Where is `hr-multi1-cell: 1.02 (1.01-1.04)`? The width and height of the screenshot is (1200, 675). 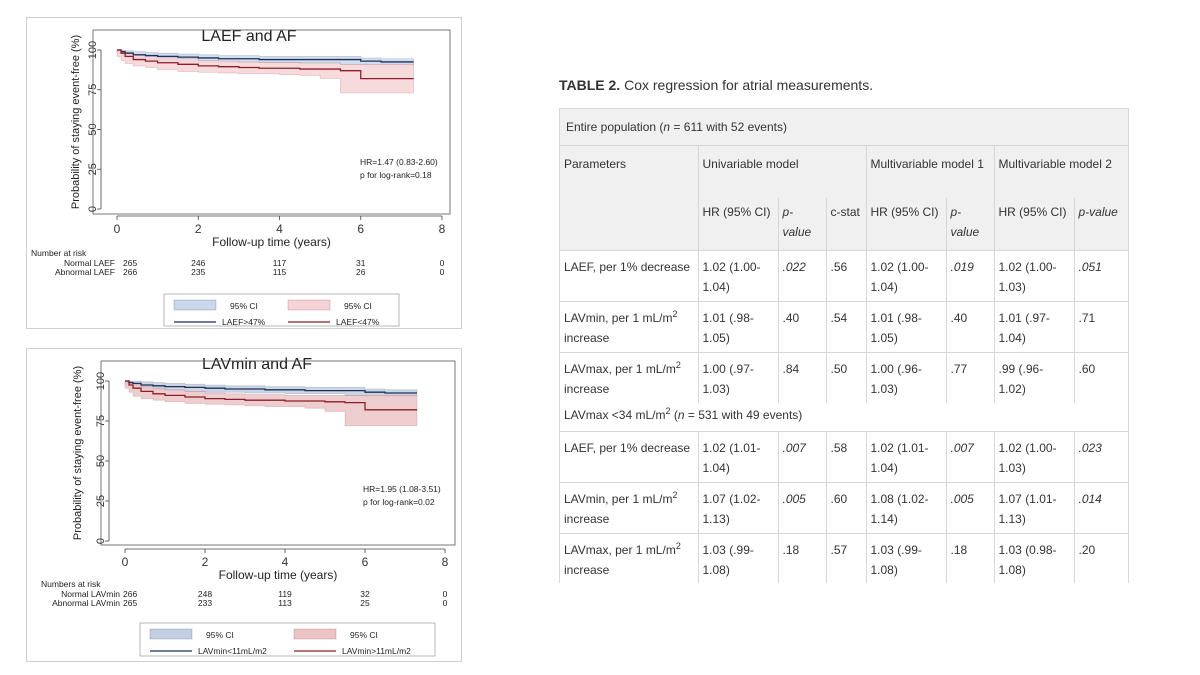 hr-multi1-cell: 1.02 (1.01-1.04) is located at coordinates (905, 457).